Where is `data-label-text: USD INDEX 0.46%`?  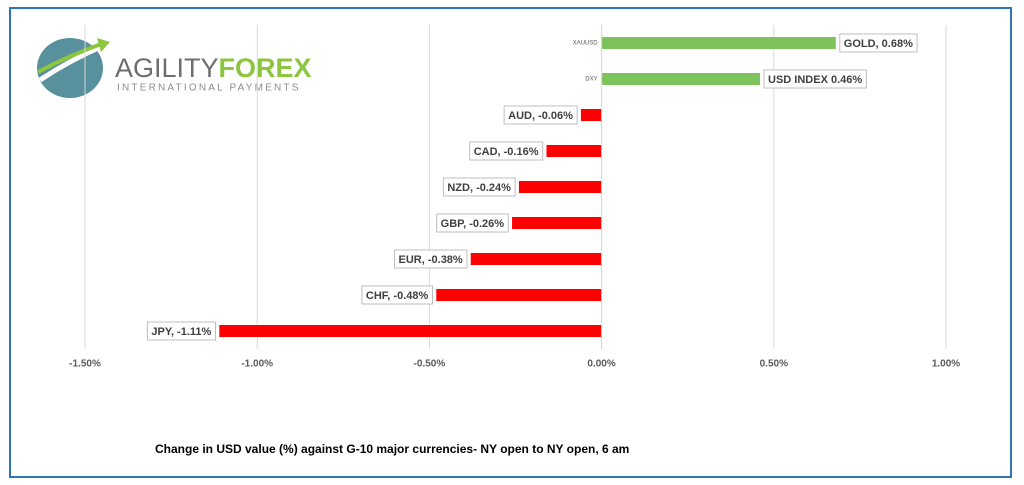
data-label-text: USD INDEX 0.46% is located at coordinates (815, 80).